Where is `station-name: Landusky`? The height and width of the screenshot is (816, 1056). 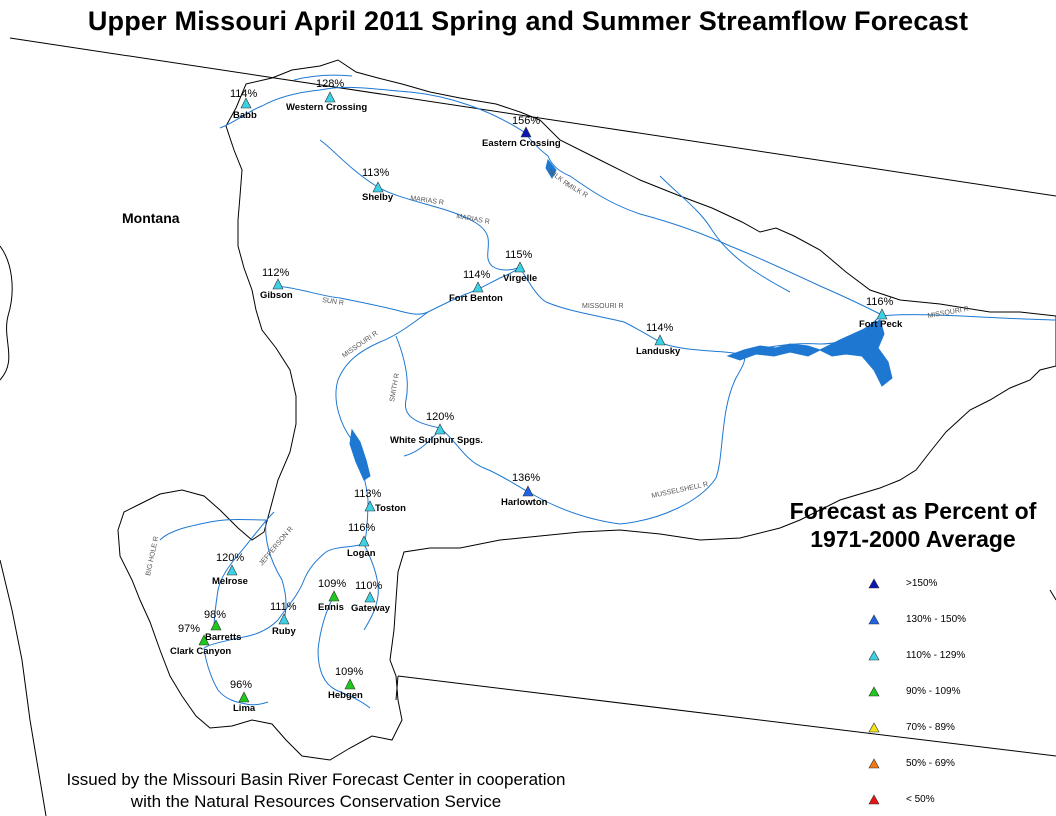 station-name: Landusky is located at coordinates (658, 351).